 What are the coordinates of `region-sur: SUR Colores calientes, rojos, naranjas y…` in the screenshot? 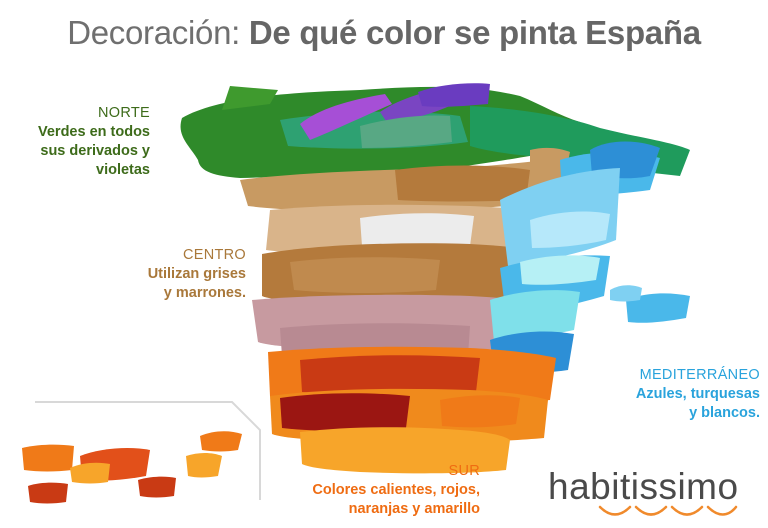 It's located at (390, 490).